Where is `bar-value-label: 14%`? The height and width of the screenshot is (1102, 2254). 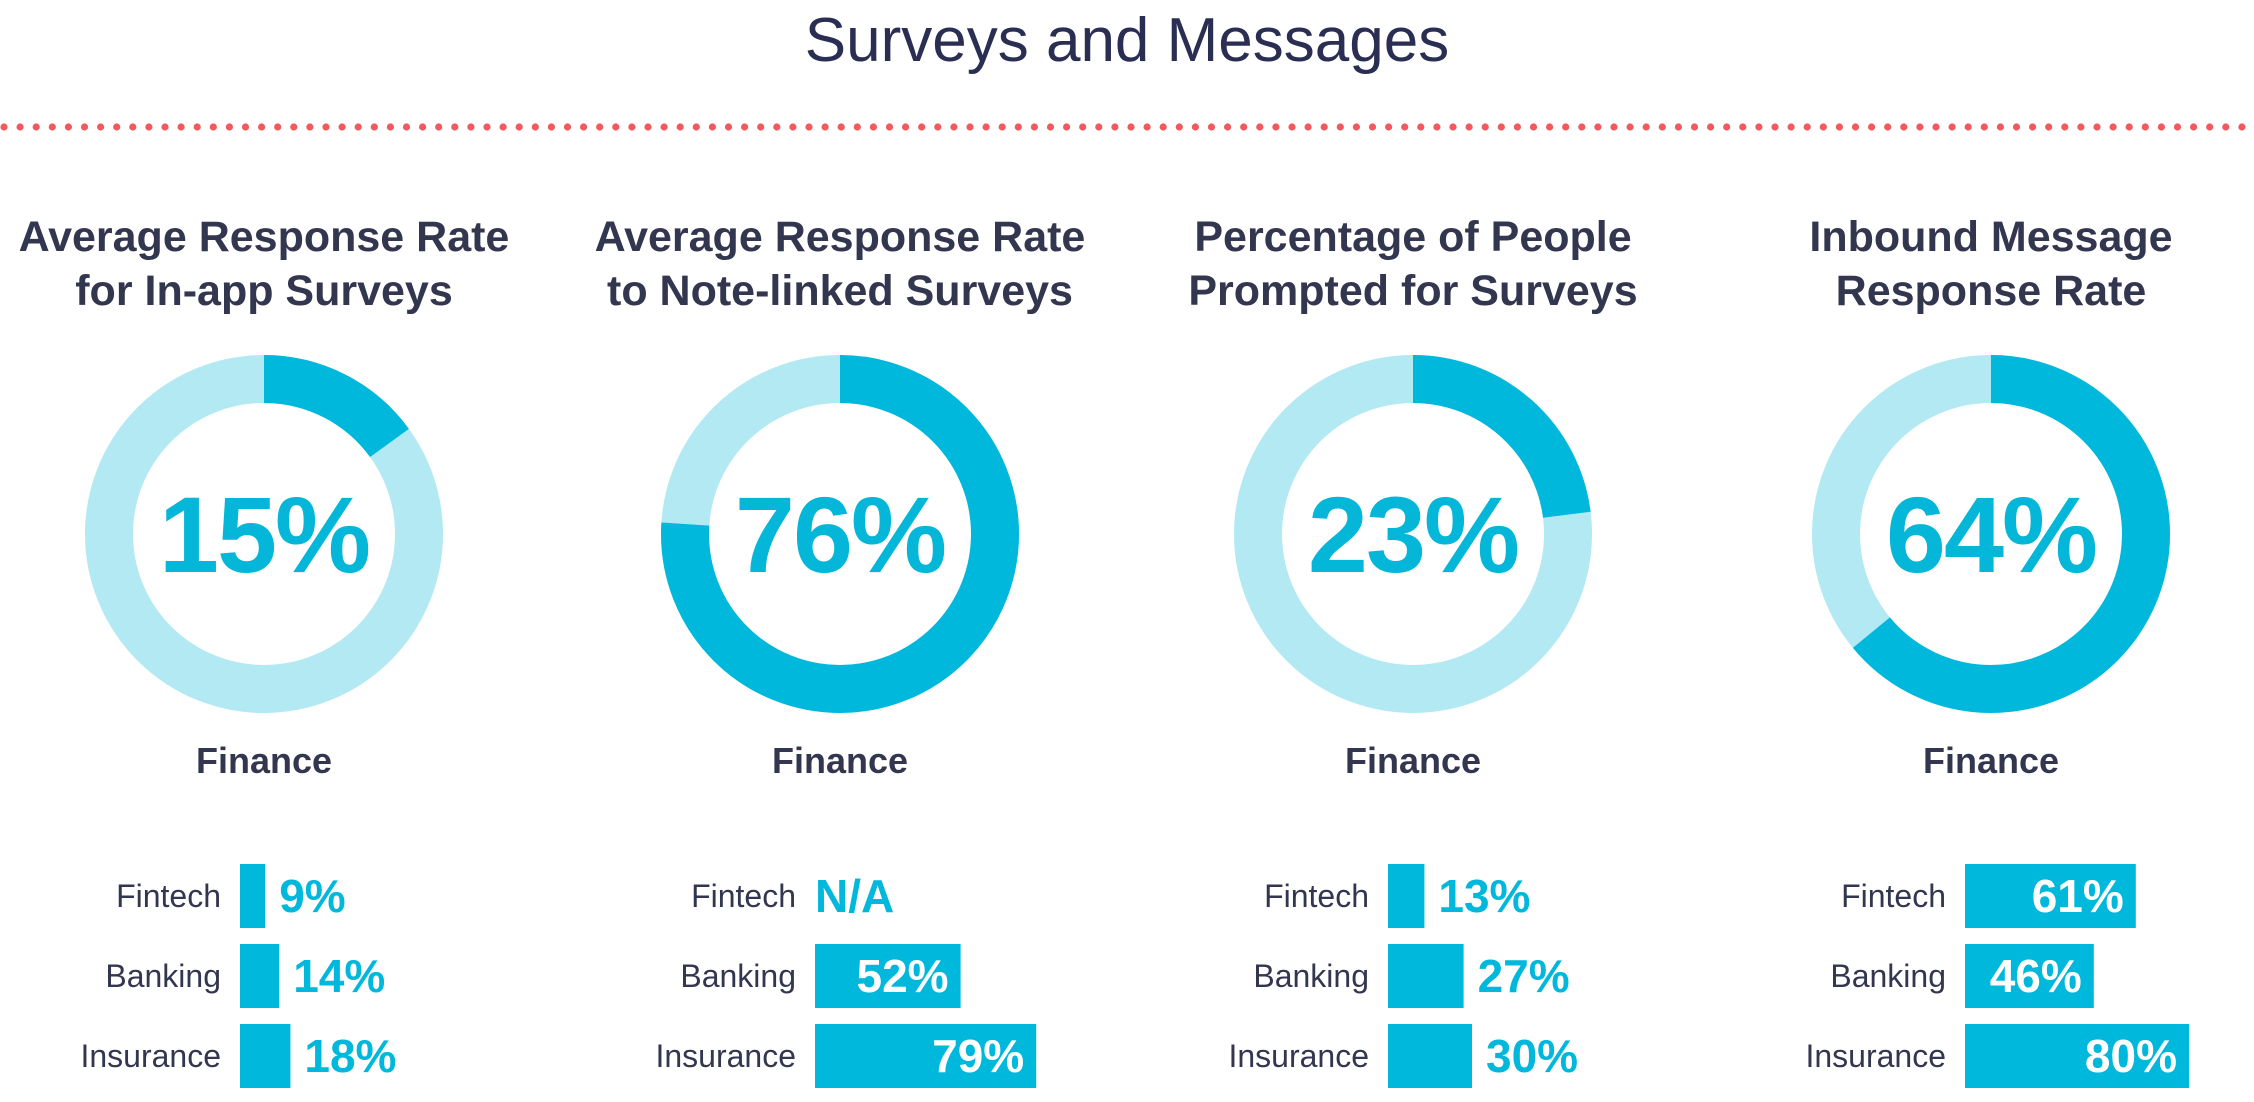 bar-value-label: 14% is located at coordinates (339, 976).